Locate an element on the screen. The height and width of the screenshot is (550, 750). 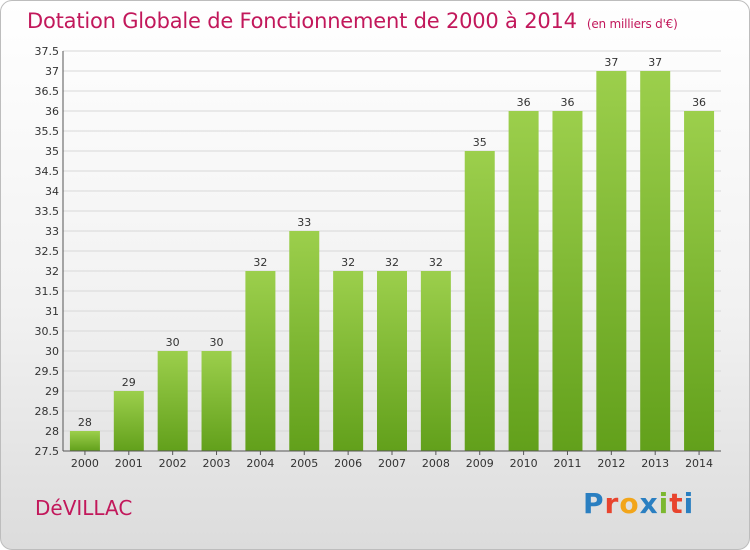
y-tick-label: 37.5 is located at coordinates (47, 51).